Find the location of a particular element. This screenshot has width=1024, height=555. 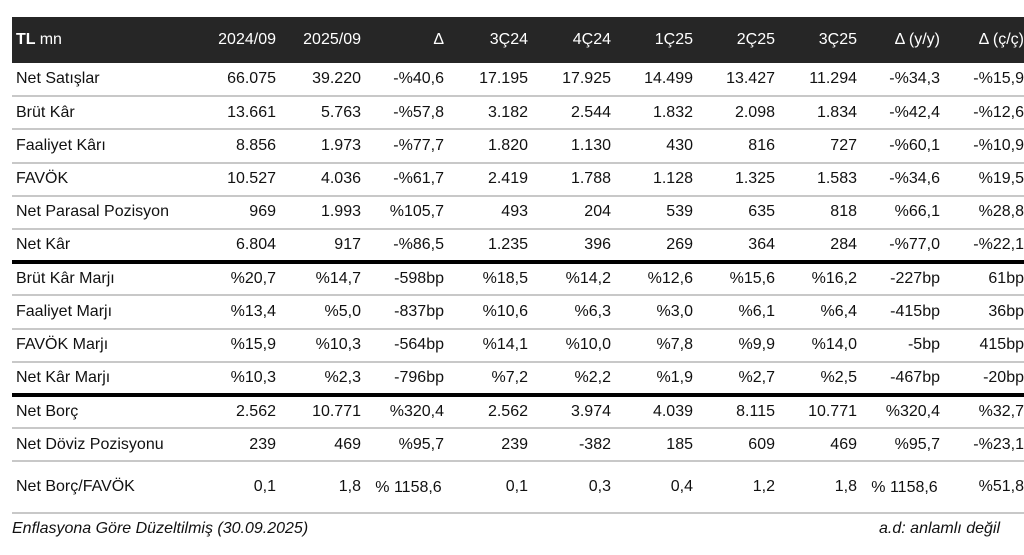

table-cell: %14,2 is located at coordinates (573, 279).